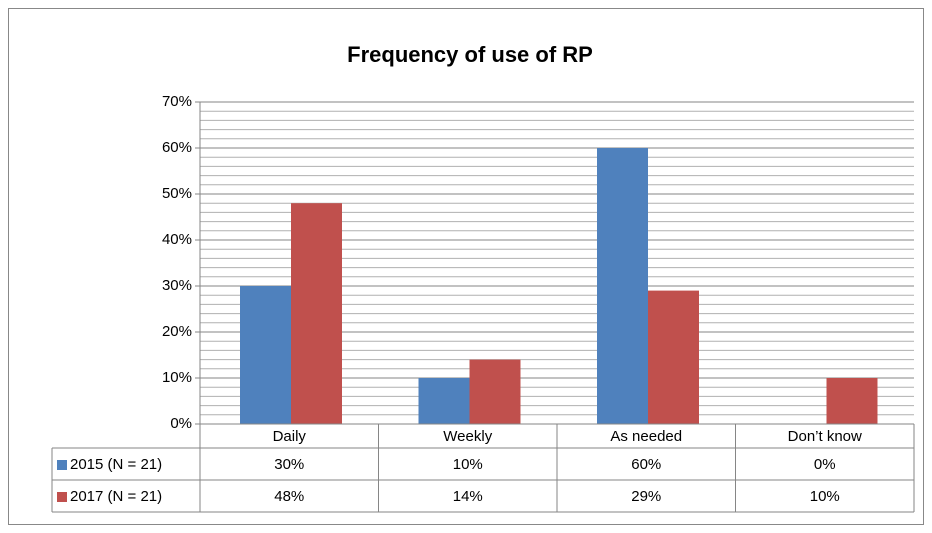  I want to click on y-tick-label: 50%, so click(177, 193).